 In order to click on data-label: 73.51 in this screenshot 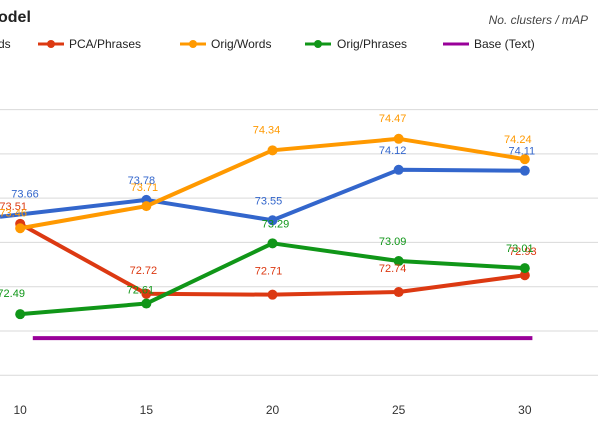, I will do `click(13, 207)`.